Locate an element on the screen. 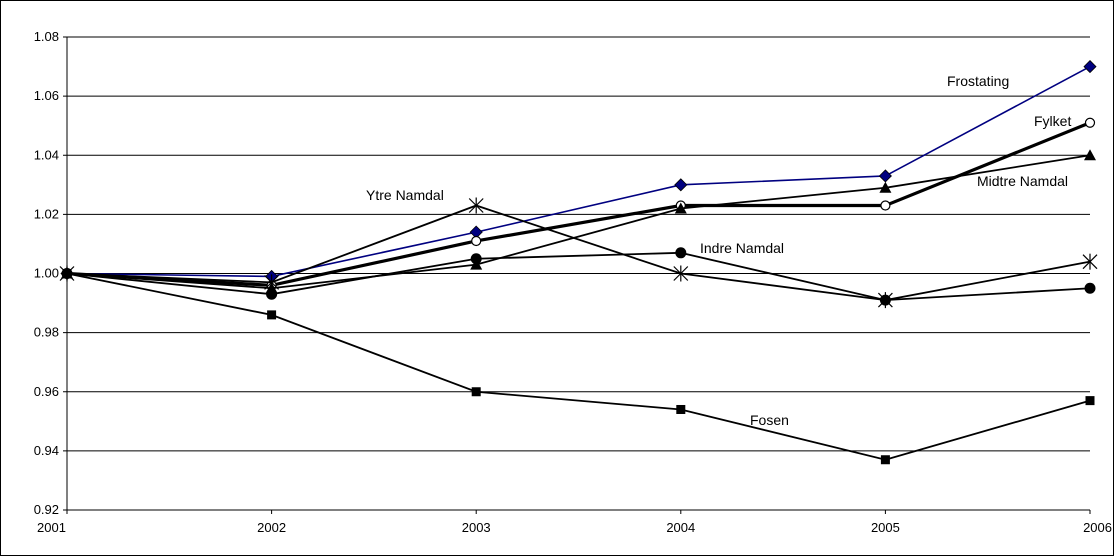  x-tick-label: 2003 is located at coordinates (476, 527).